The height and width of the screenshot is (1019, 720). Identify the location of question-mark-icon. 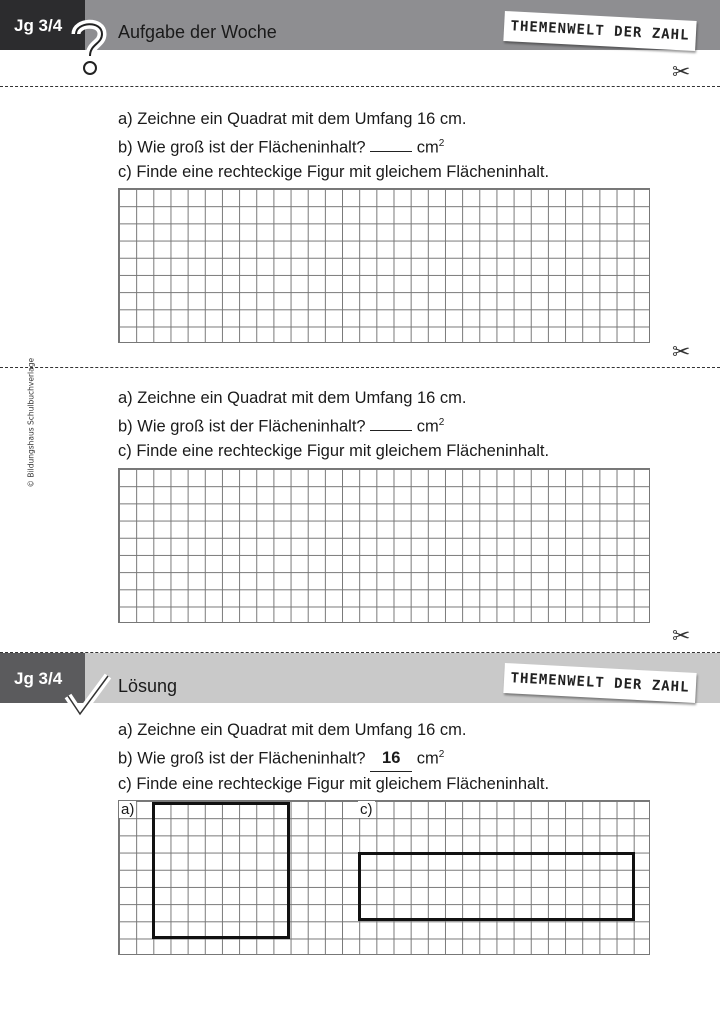
(89, 47).